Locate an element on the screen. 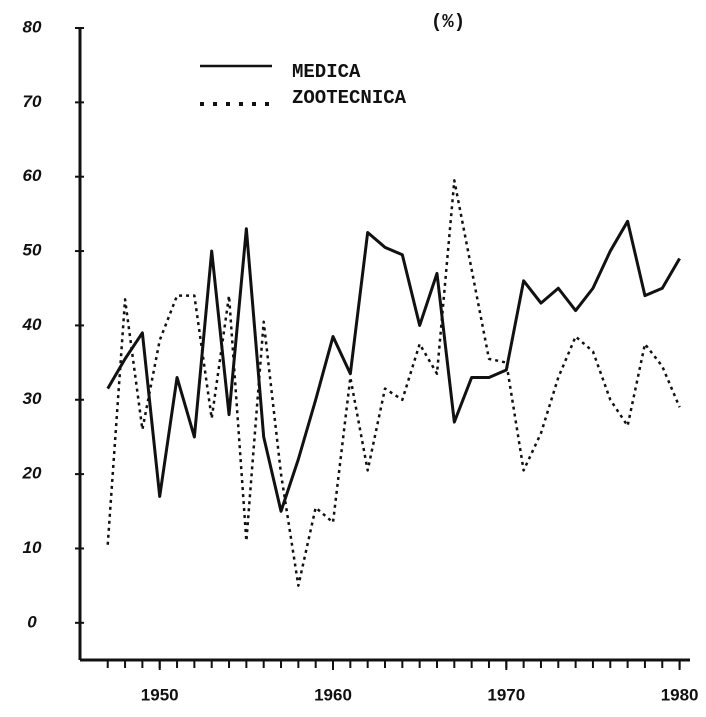 Image resolution: width=706 pixels, height=717 pixels. y-tick-label: 40 is located at coordinates (32, 324).